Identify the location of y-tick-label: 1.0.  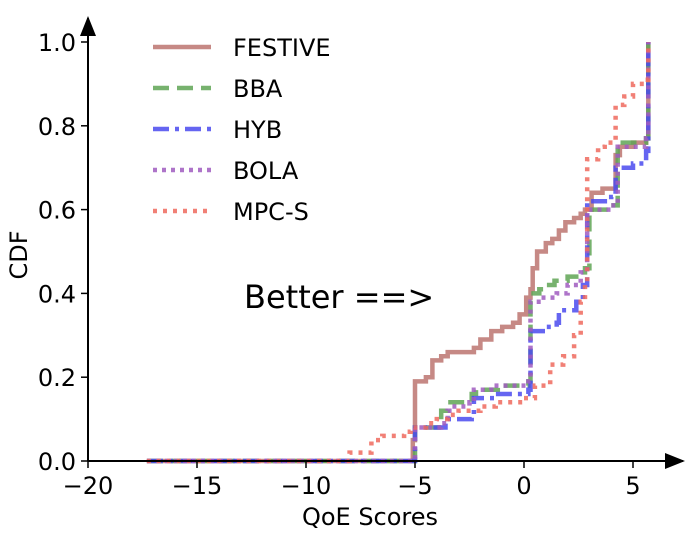
(57, 43).